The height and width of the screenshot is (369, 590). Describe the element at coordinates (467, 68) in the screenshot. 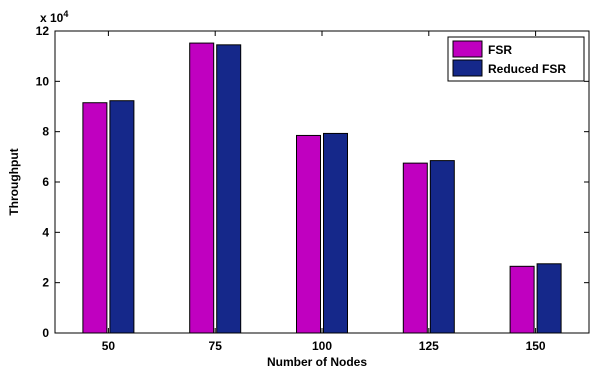

I see `legend-swatch-reduced-fsr` at that location.